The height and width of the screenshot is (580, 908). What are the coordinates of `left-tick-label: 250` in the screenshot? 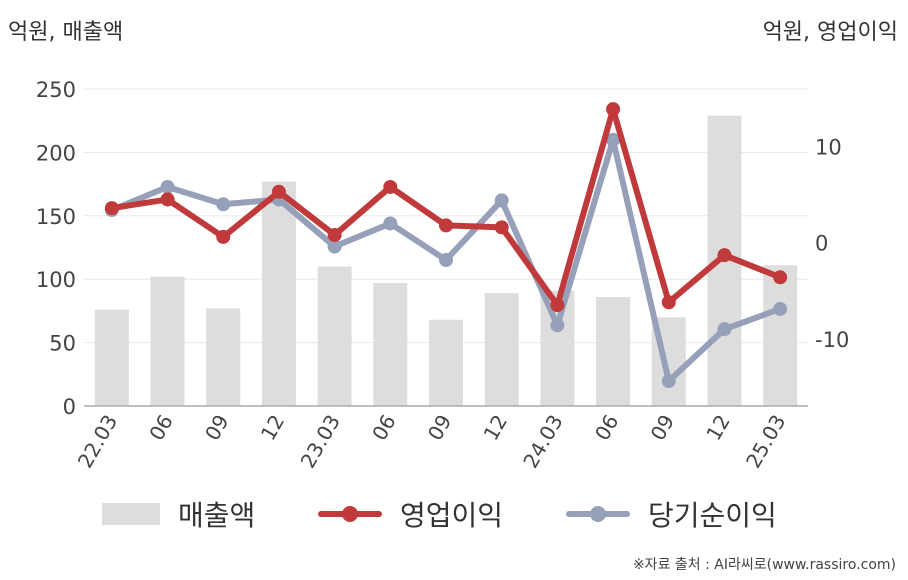 It's located at (56, 90).